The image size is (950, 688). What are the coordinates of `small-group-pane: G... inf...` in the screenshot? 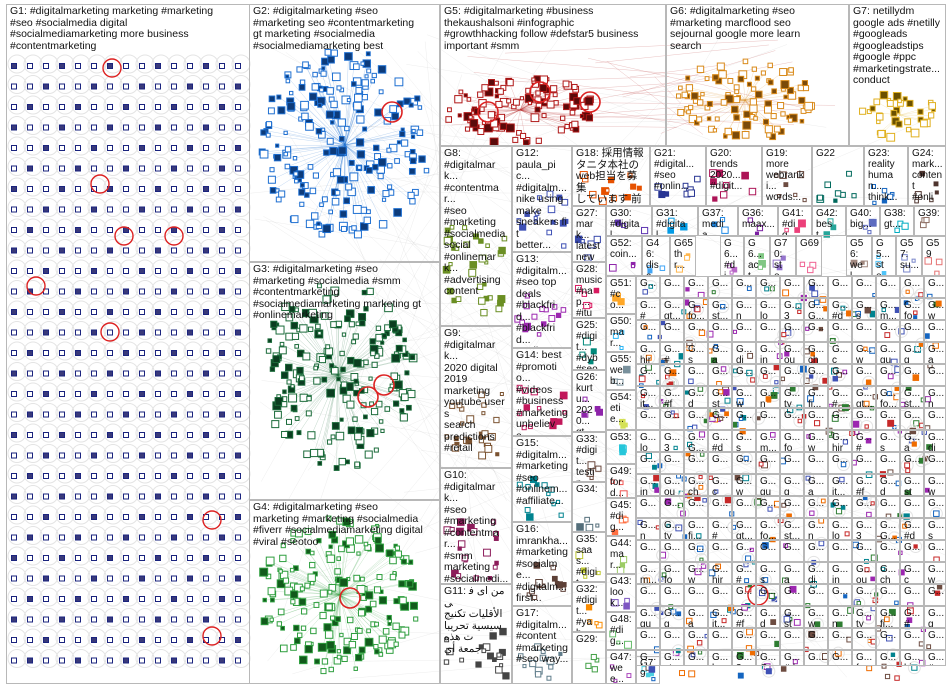 It's located at (840, 573).